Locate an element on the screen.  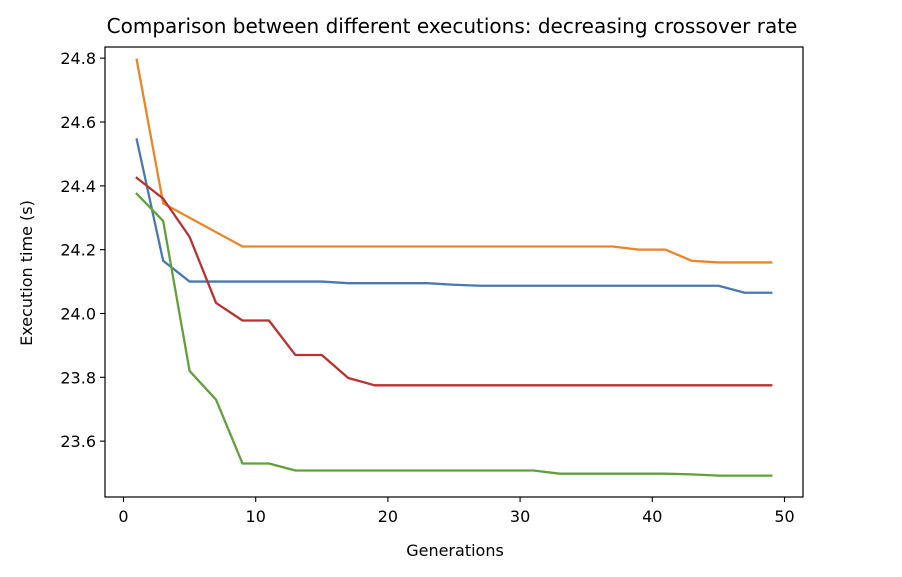
x-tick-label: 50 is located at coordinates (784, 516).